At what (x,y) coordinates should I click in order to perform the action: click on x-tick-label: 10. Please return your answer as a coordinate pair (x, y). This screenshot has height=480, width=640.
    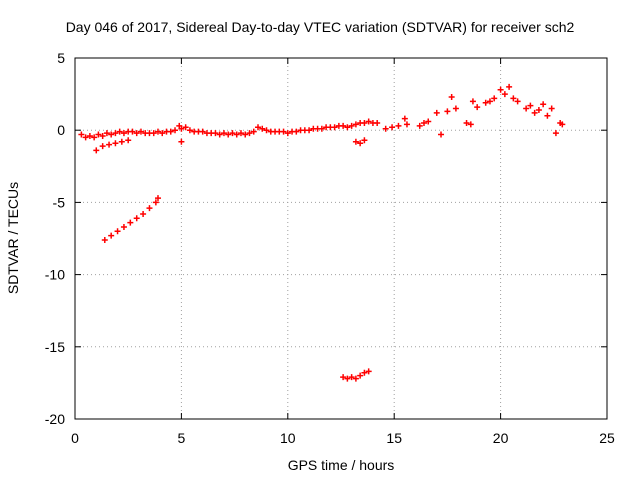
    Looking at the image, I should click on (288, 438).